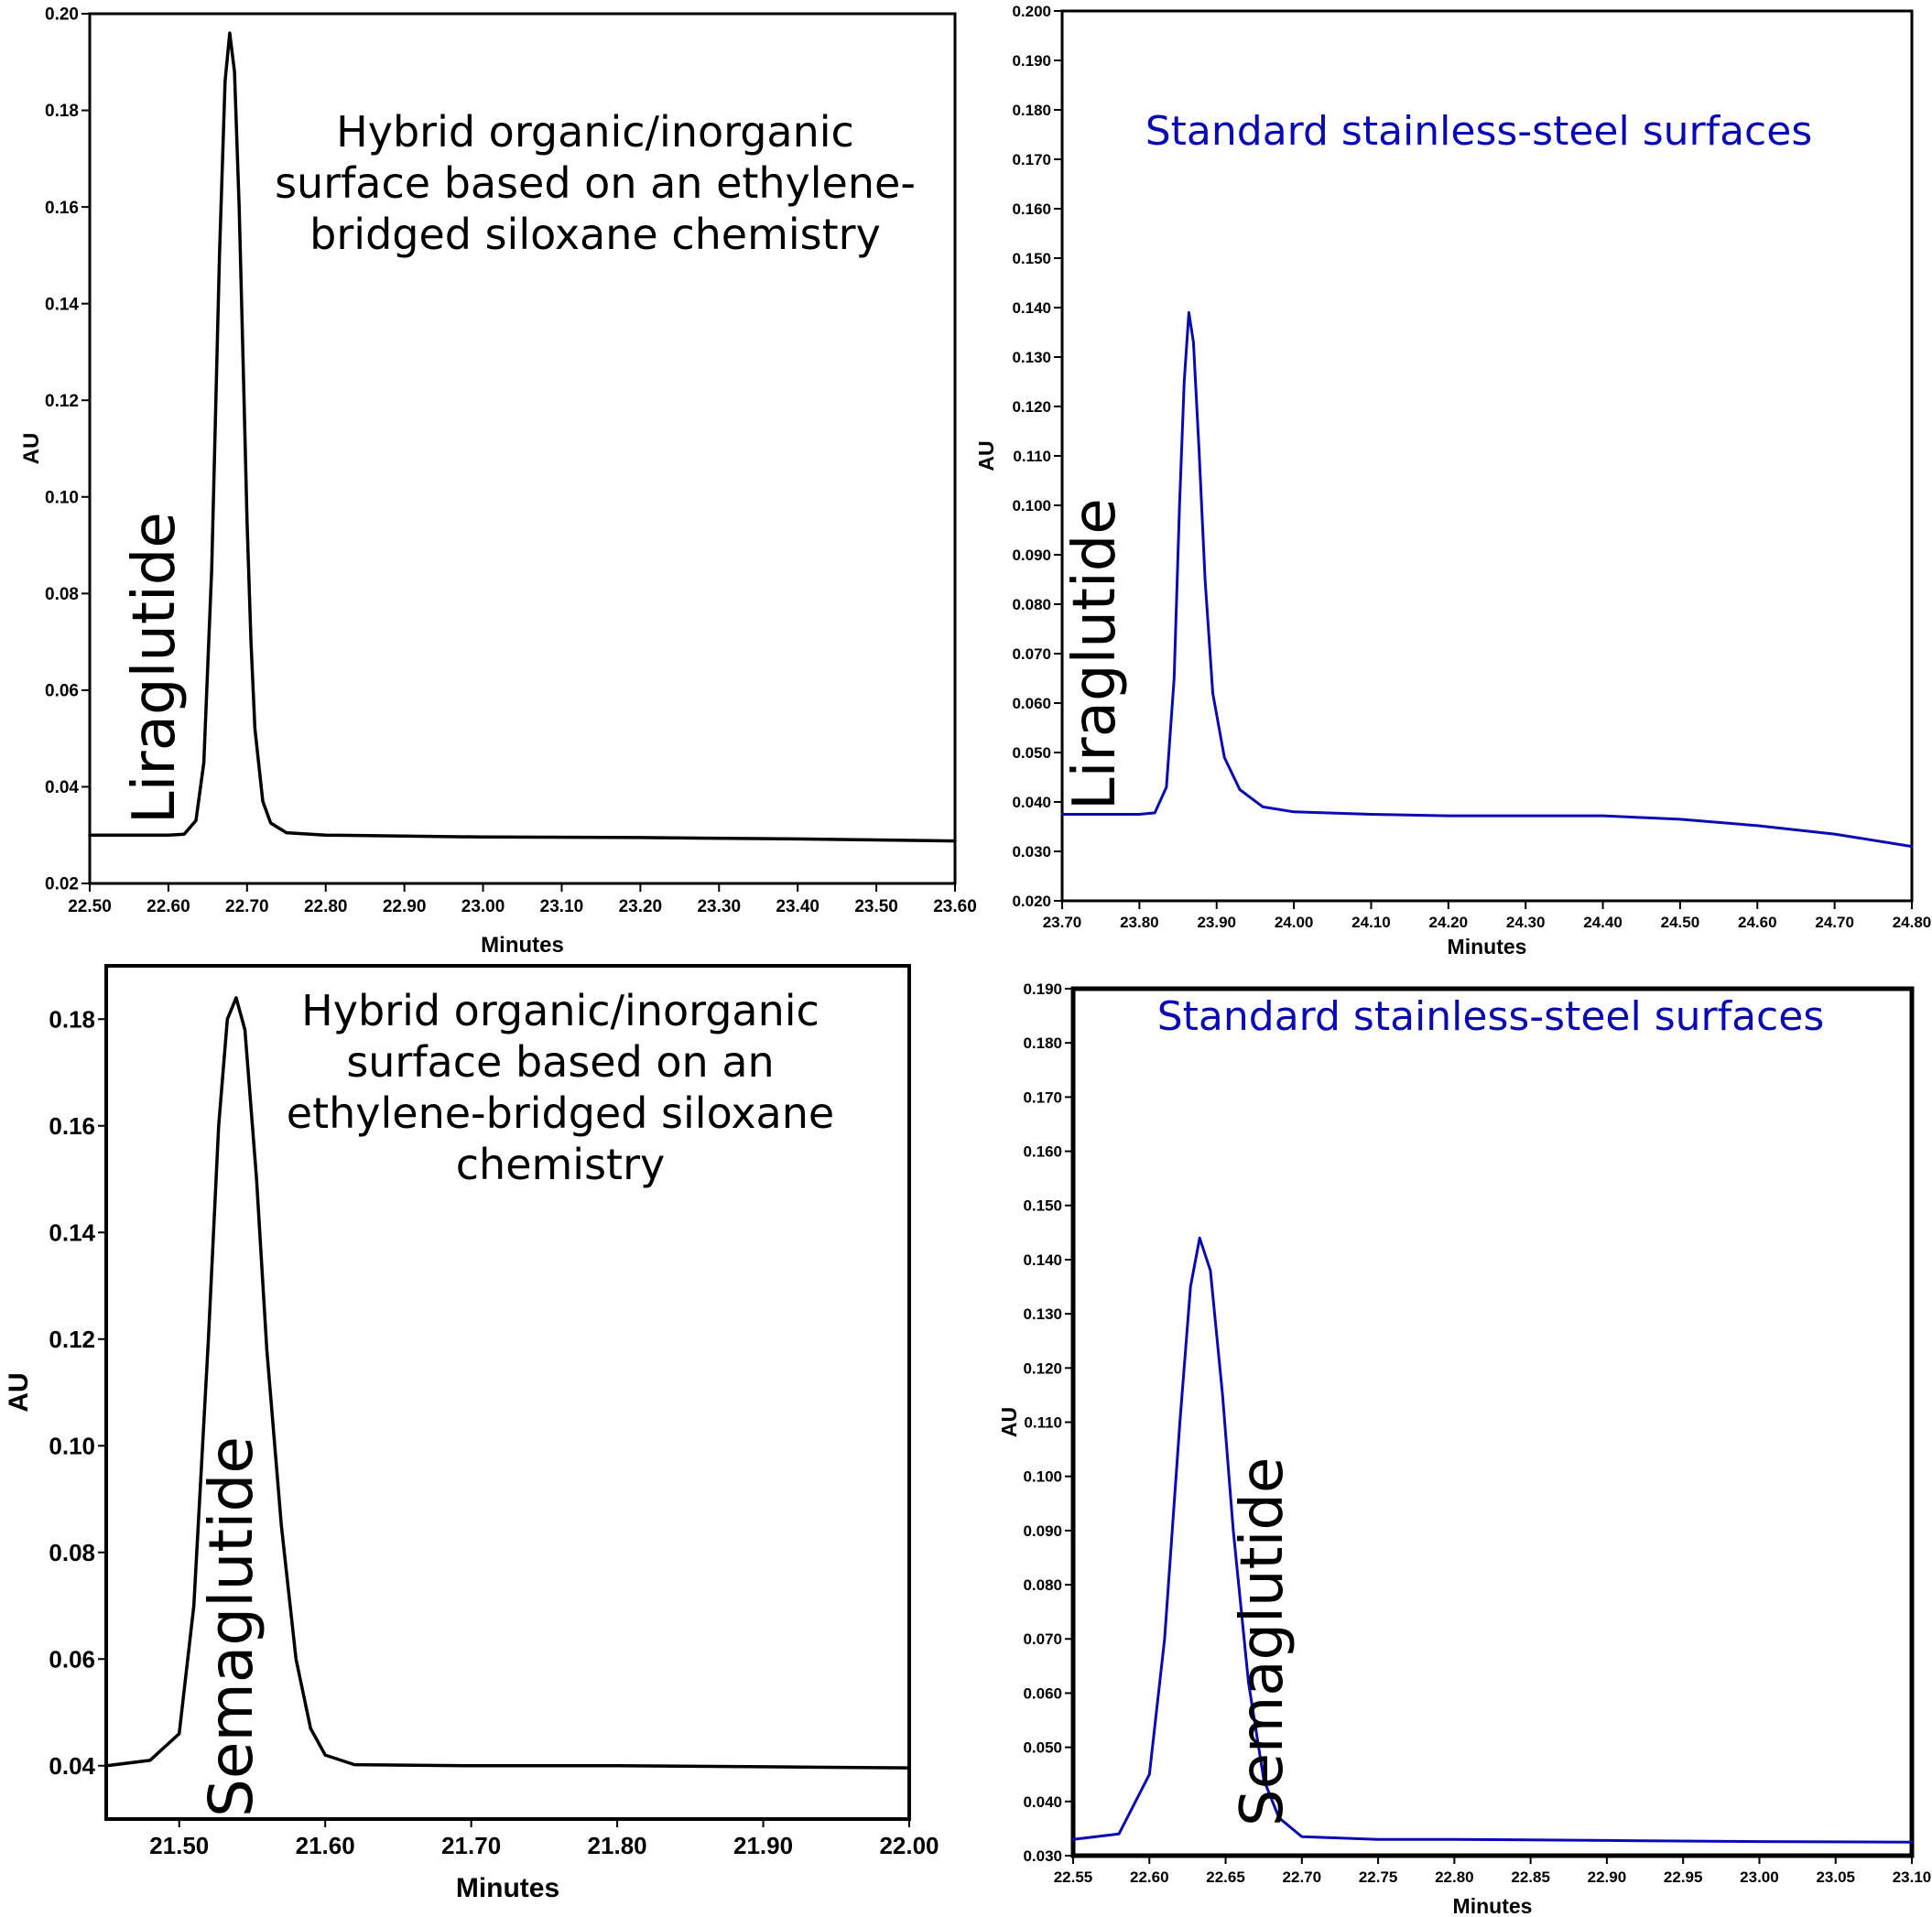 This screenshot has height=1917, width=1932. What do you see at coordinates (62, 497) in the screenshot?
I see `y-tick-label: 0.10` at bounding box center [62, 497].